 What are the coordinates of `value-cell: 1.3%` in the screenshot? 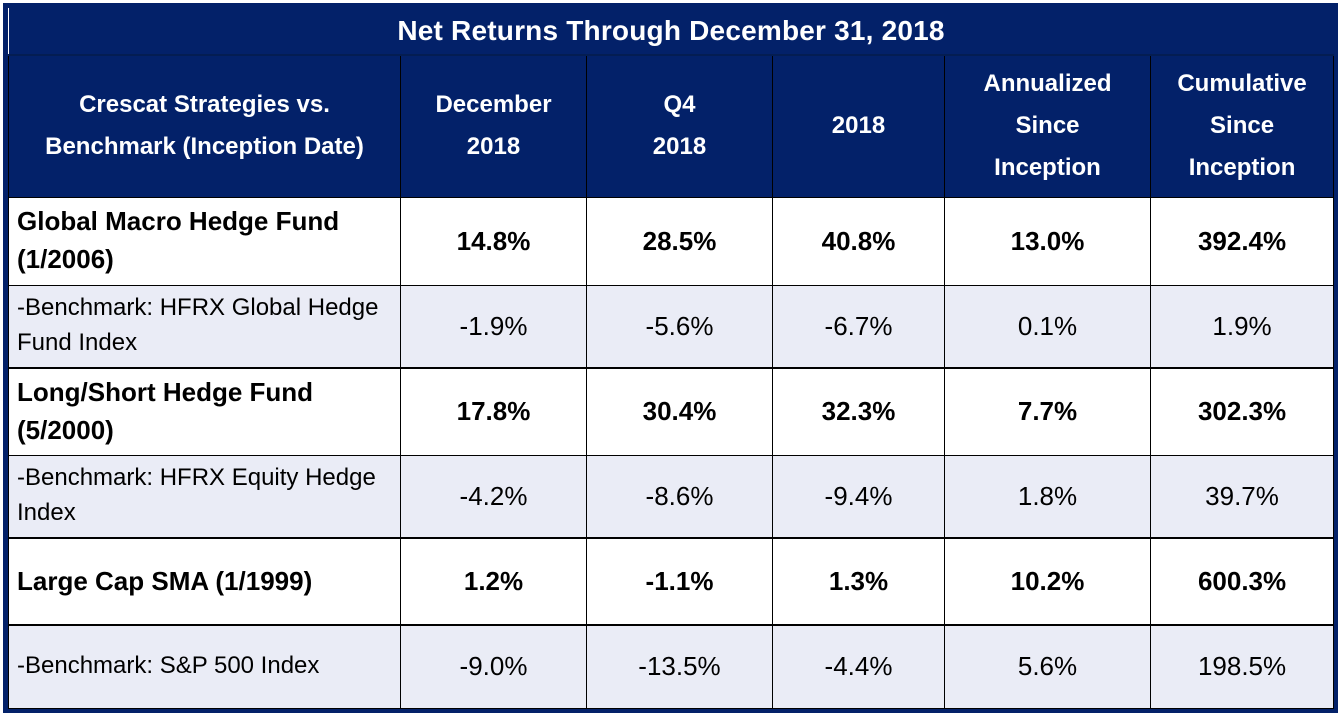 It's located at (858, 581).